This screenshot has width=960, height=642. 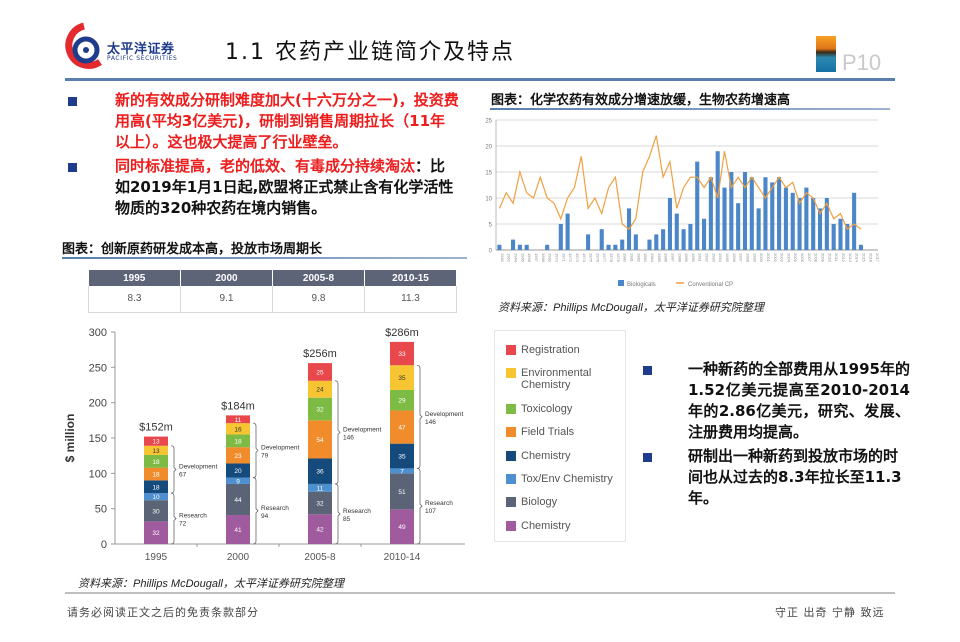 I want to click on svg-text: 1994, so click(x=720, y=258).